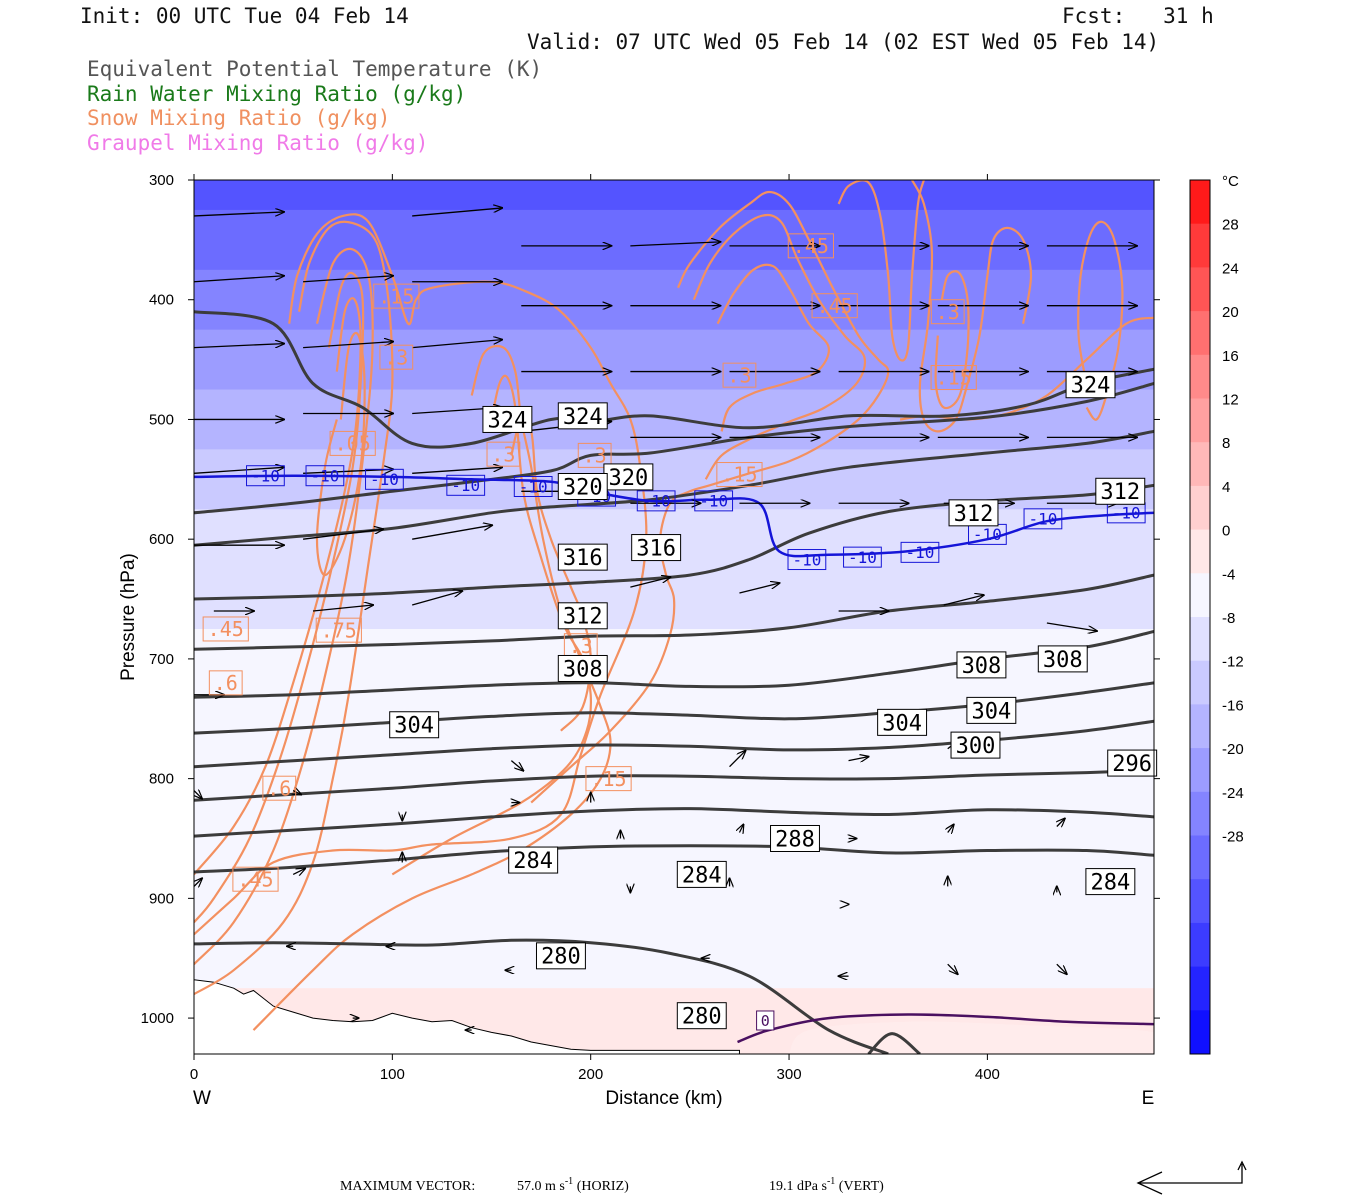 This screenshot has height=1200, width=1350. Describe the element at coordinates (128, 617) in the screenshot. I see `y-axis-label: Pressure (hPa)` at that location.